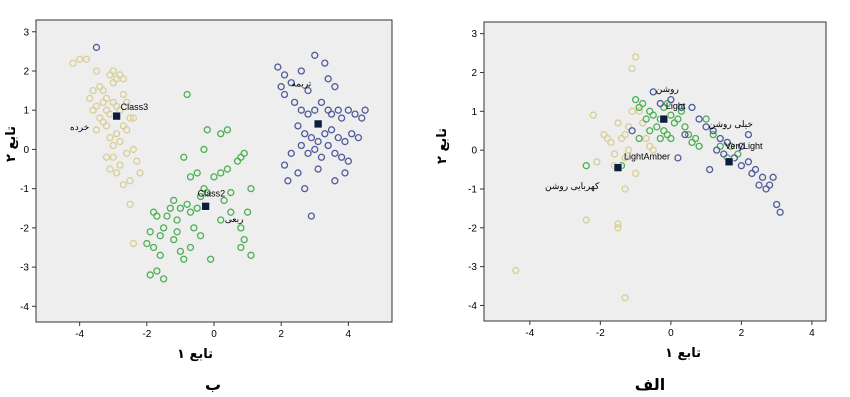 The height and width of the screenshot is (397, 850). What do you see at coordinates (472, 306) in the screenshot?
I see `y-tick-label: -4` at bounding box center [472, 306].